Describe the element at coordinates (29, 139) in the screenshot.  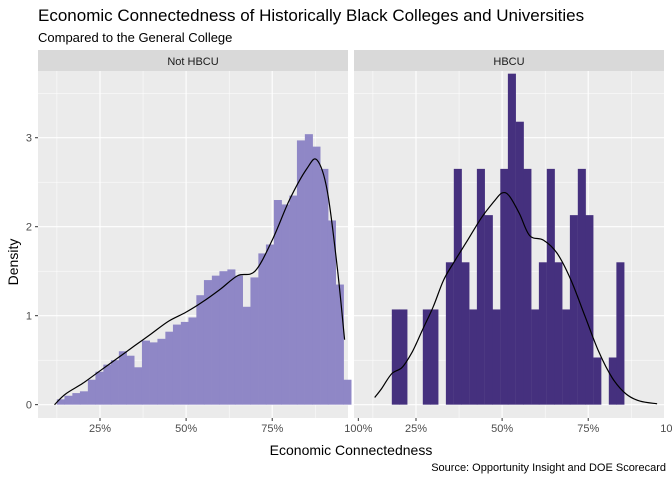
I see `y-tick-label: 3` at that location.